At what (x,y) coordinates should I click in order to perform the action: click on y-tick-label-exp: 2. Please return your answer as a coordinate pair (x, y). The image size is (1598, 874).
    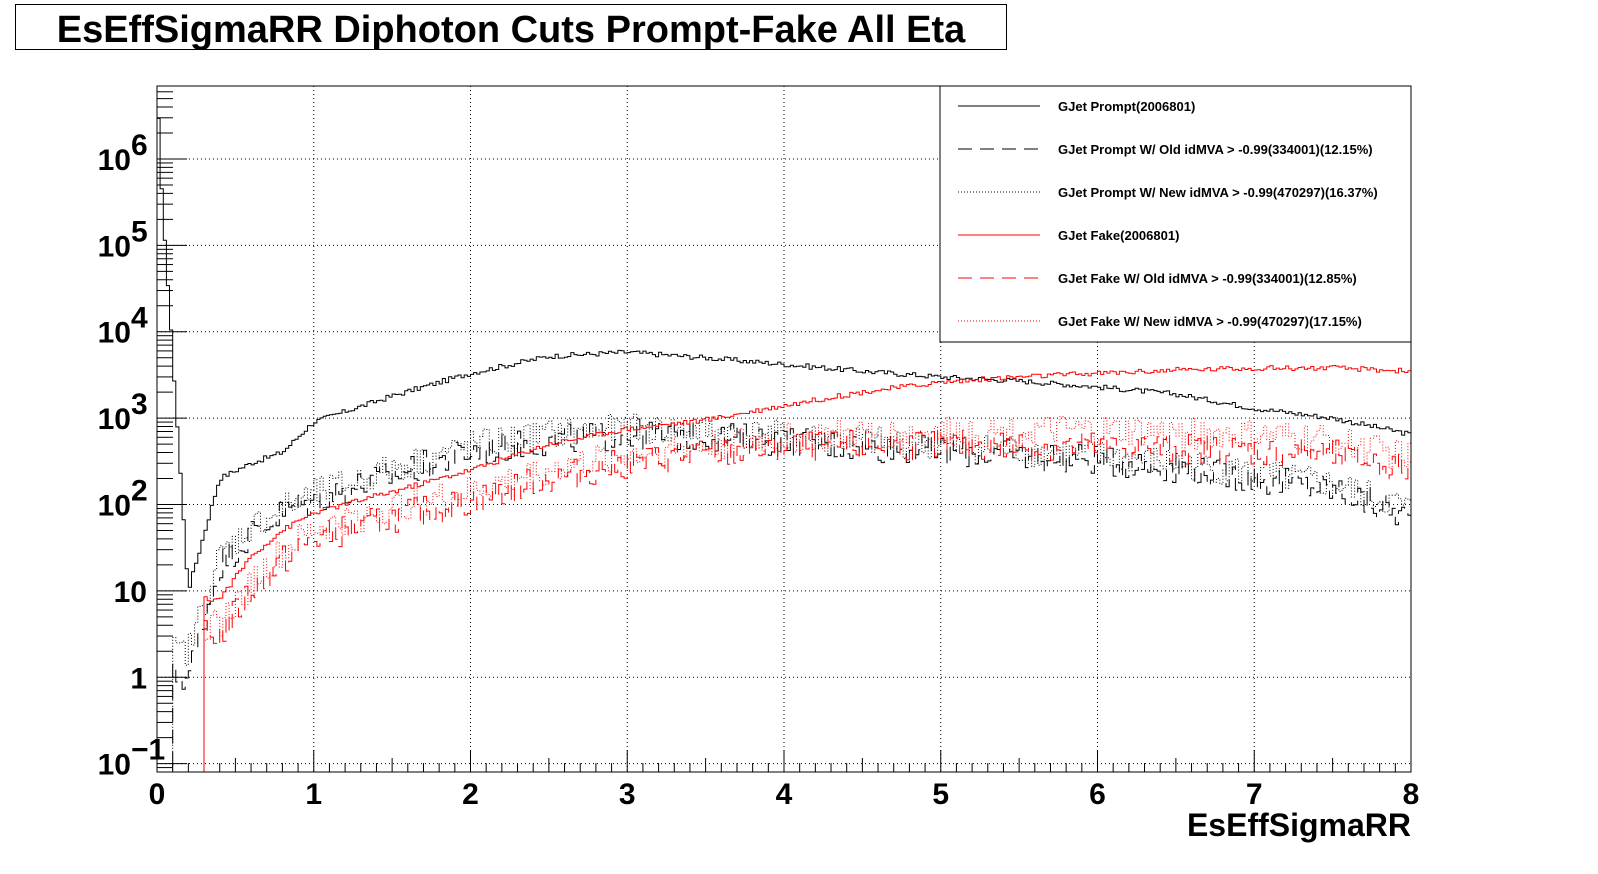
    Looking at the image, I should click on (139, 491).